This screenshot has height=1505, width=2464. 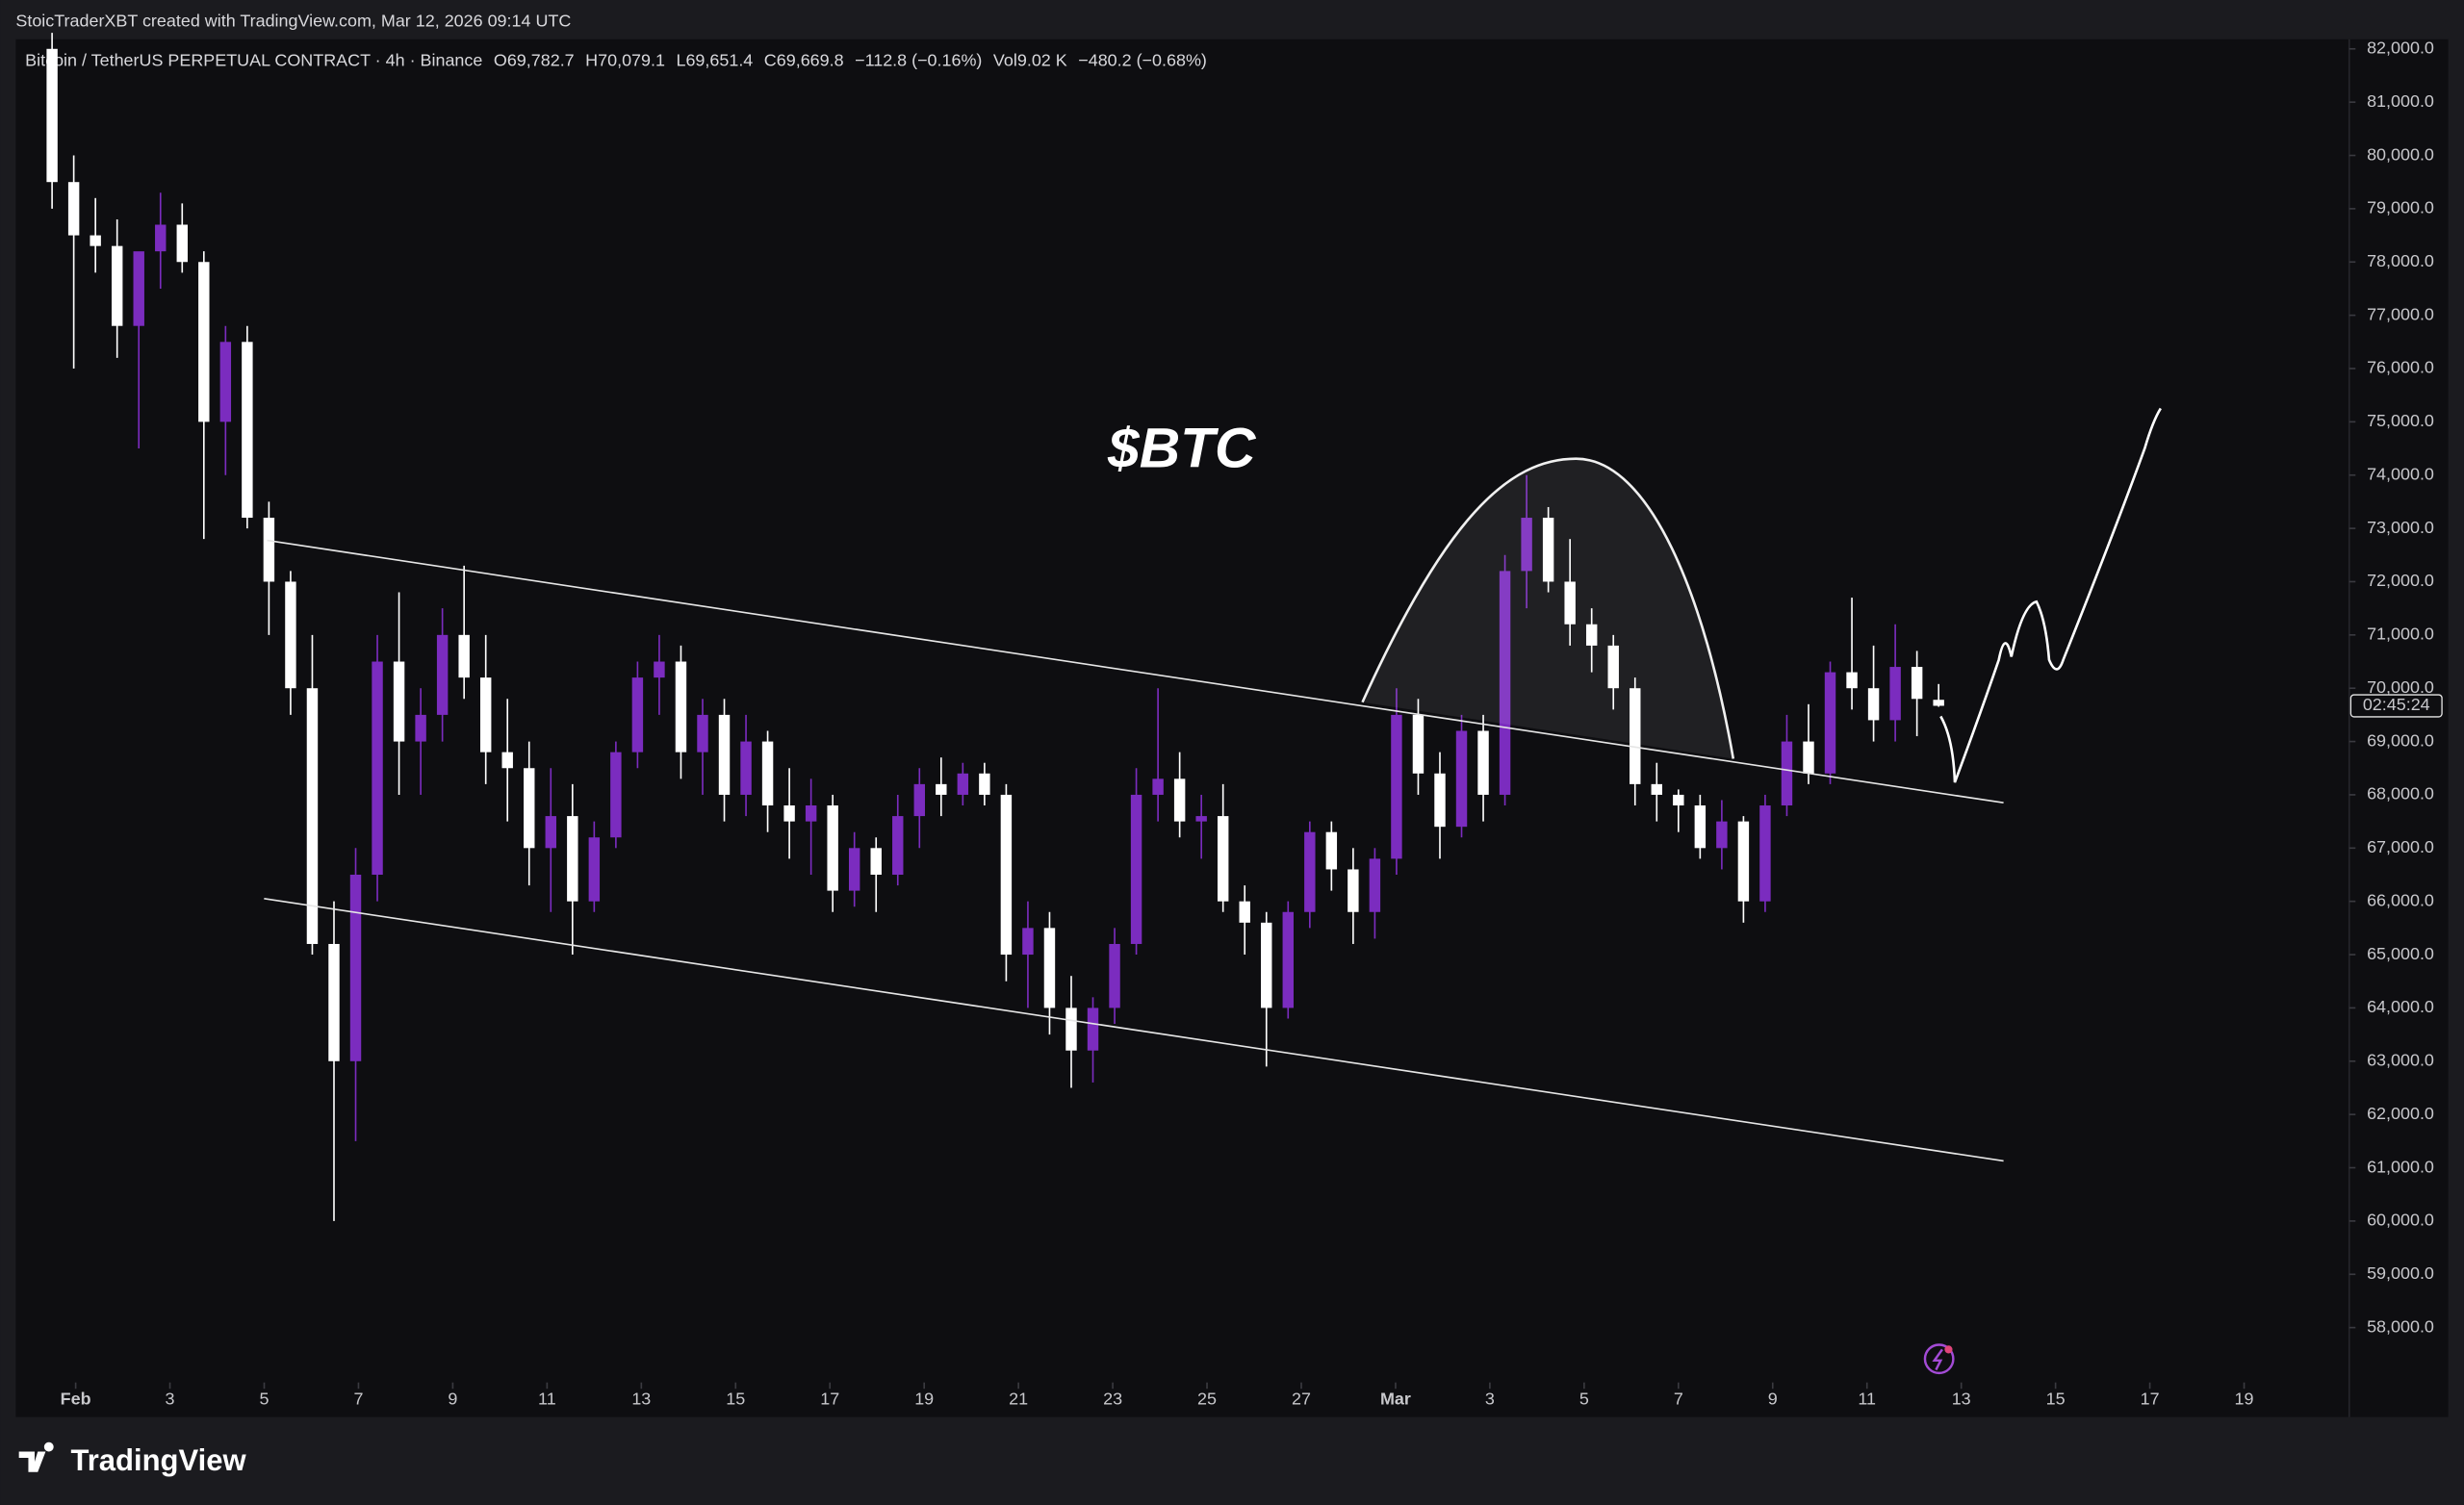 I want to click on countdown-badge: 02:45:24, so click(x=2396, y=706).